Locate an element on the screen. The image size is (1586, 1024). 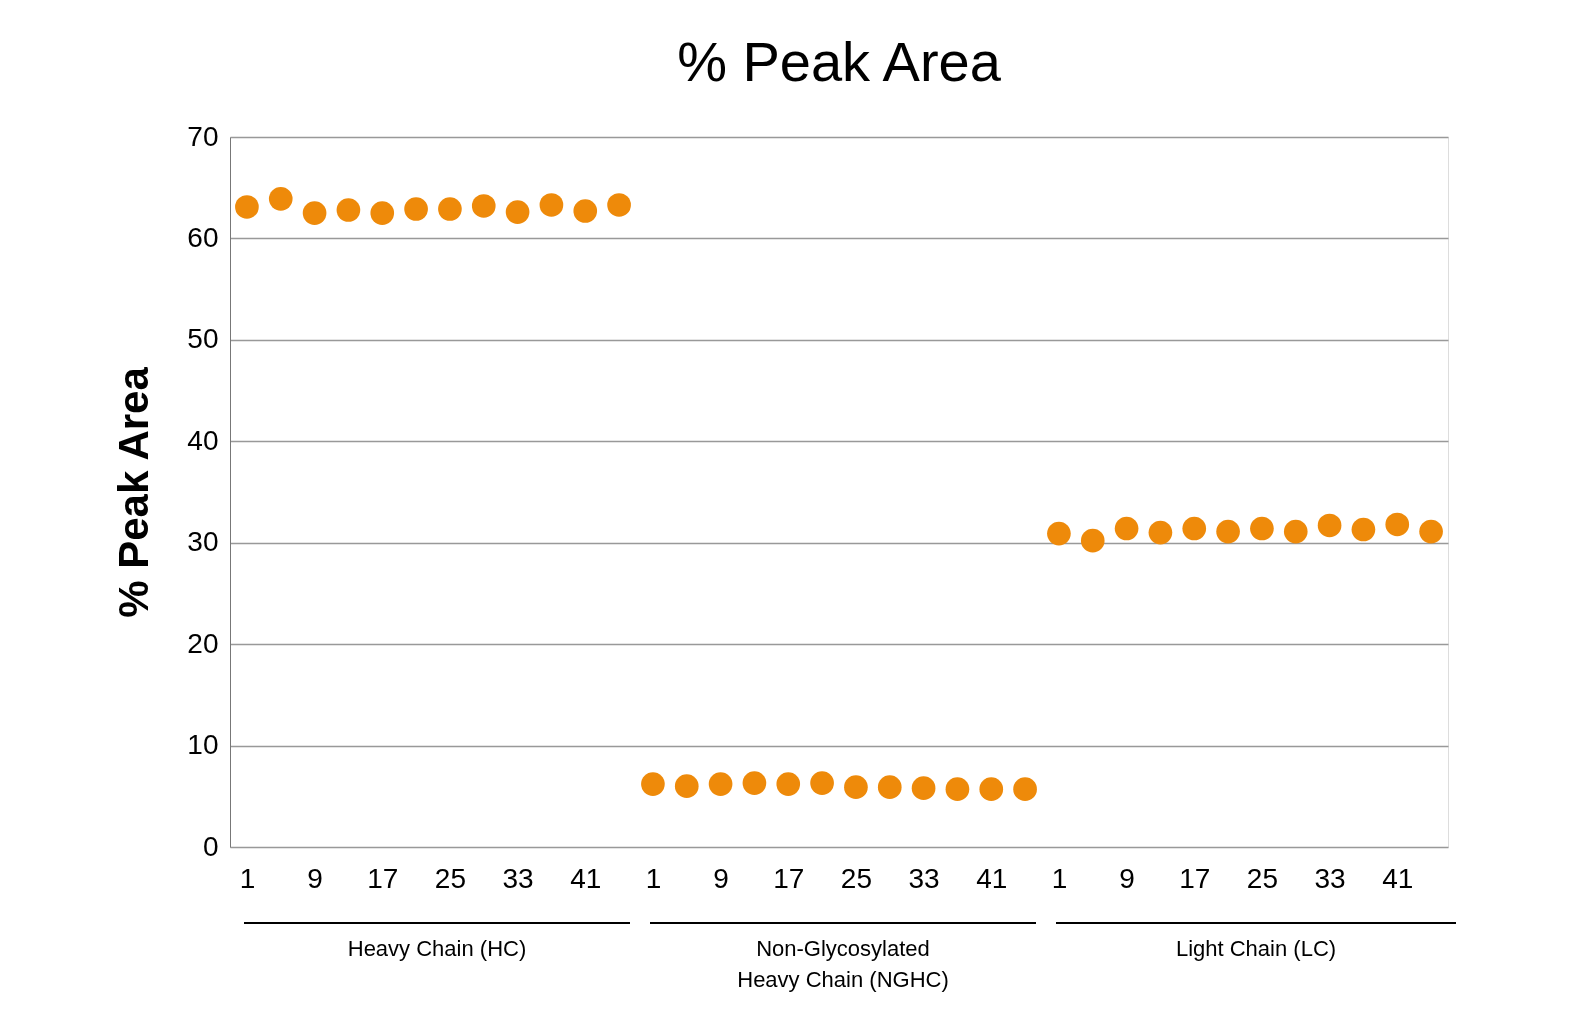
y-tick-label: 50 is located at coordinates (203, 339).